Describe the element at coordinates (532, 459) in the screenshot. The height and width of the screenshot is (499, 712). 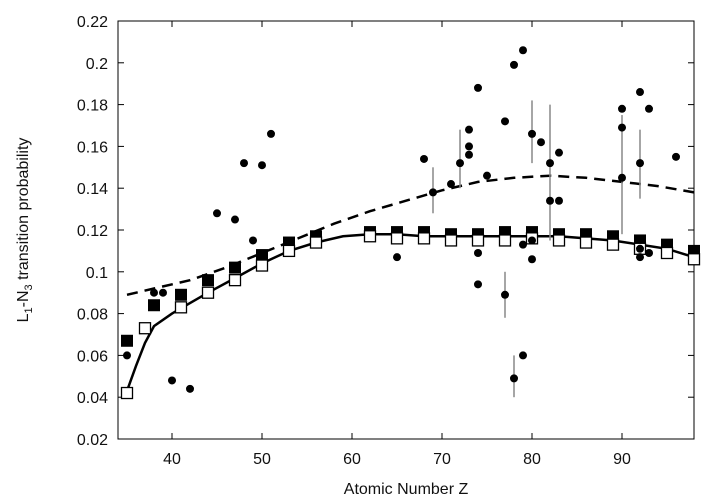
I see `x-tick-label: 80` at that location.